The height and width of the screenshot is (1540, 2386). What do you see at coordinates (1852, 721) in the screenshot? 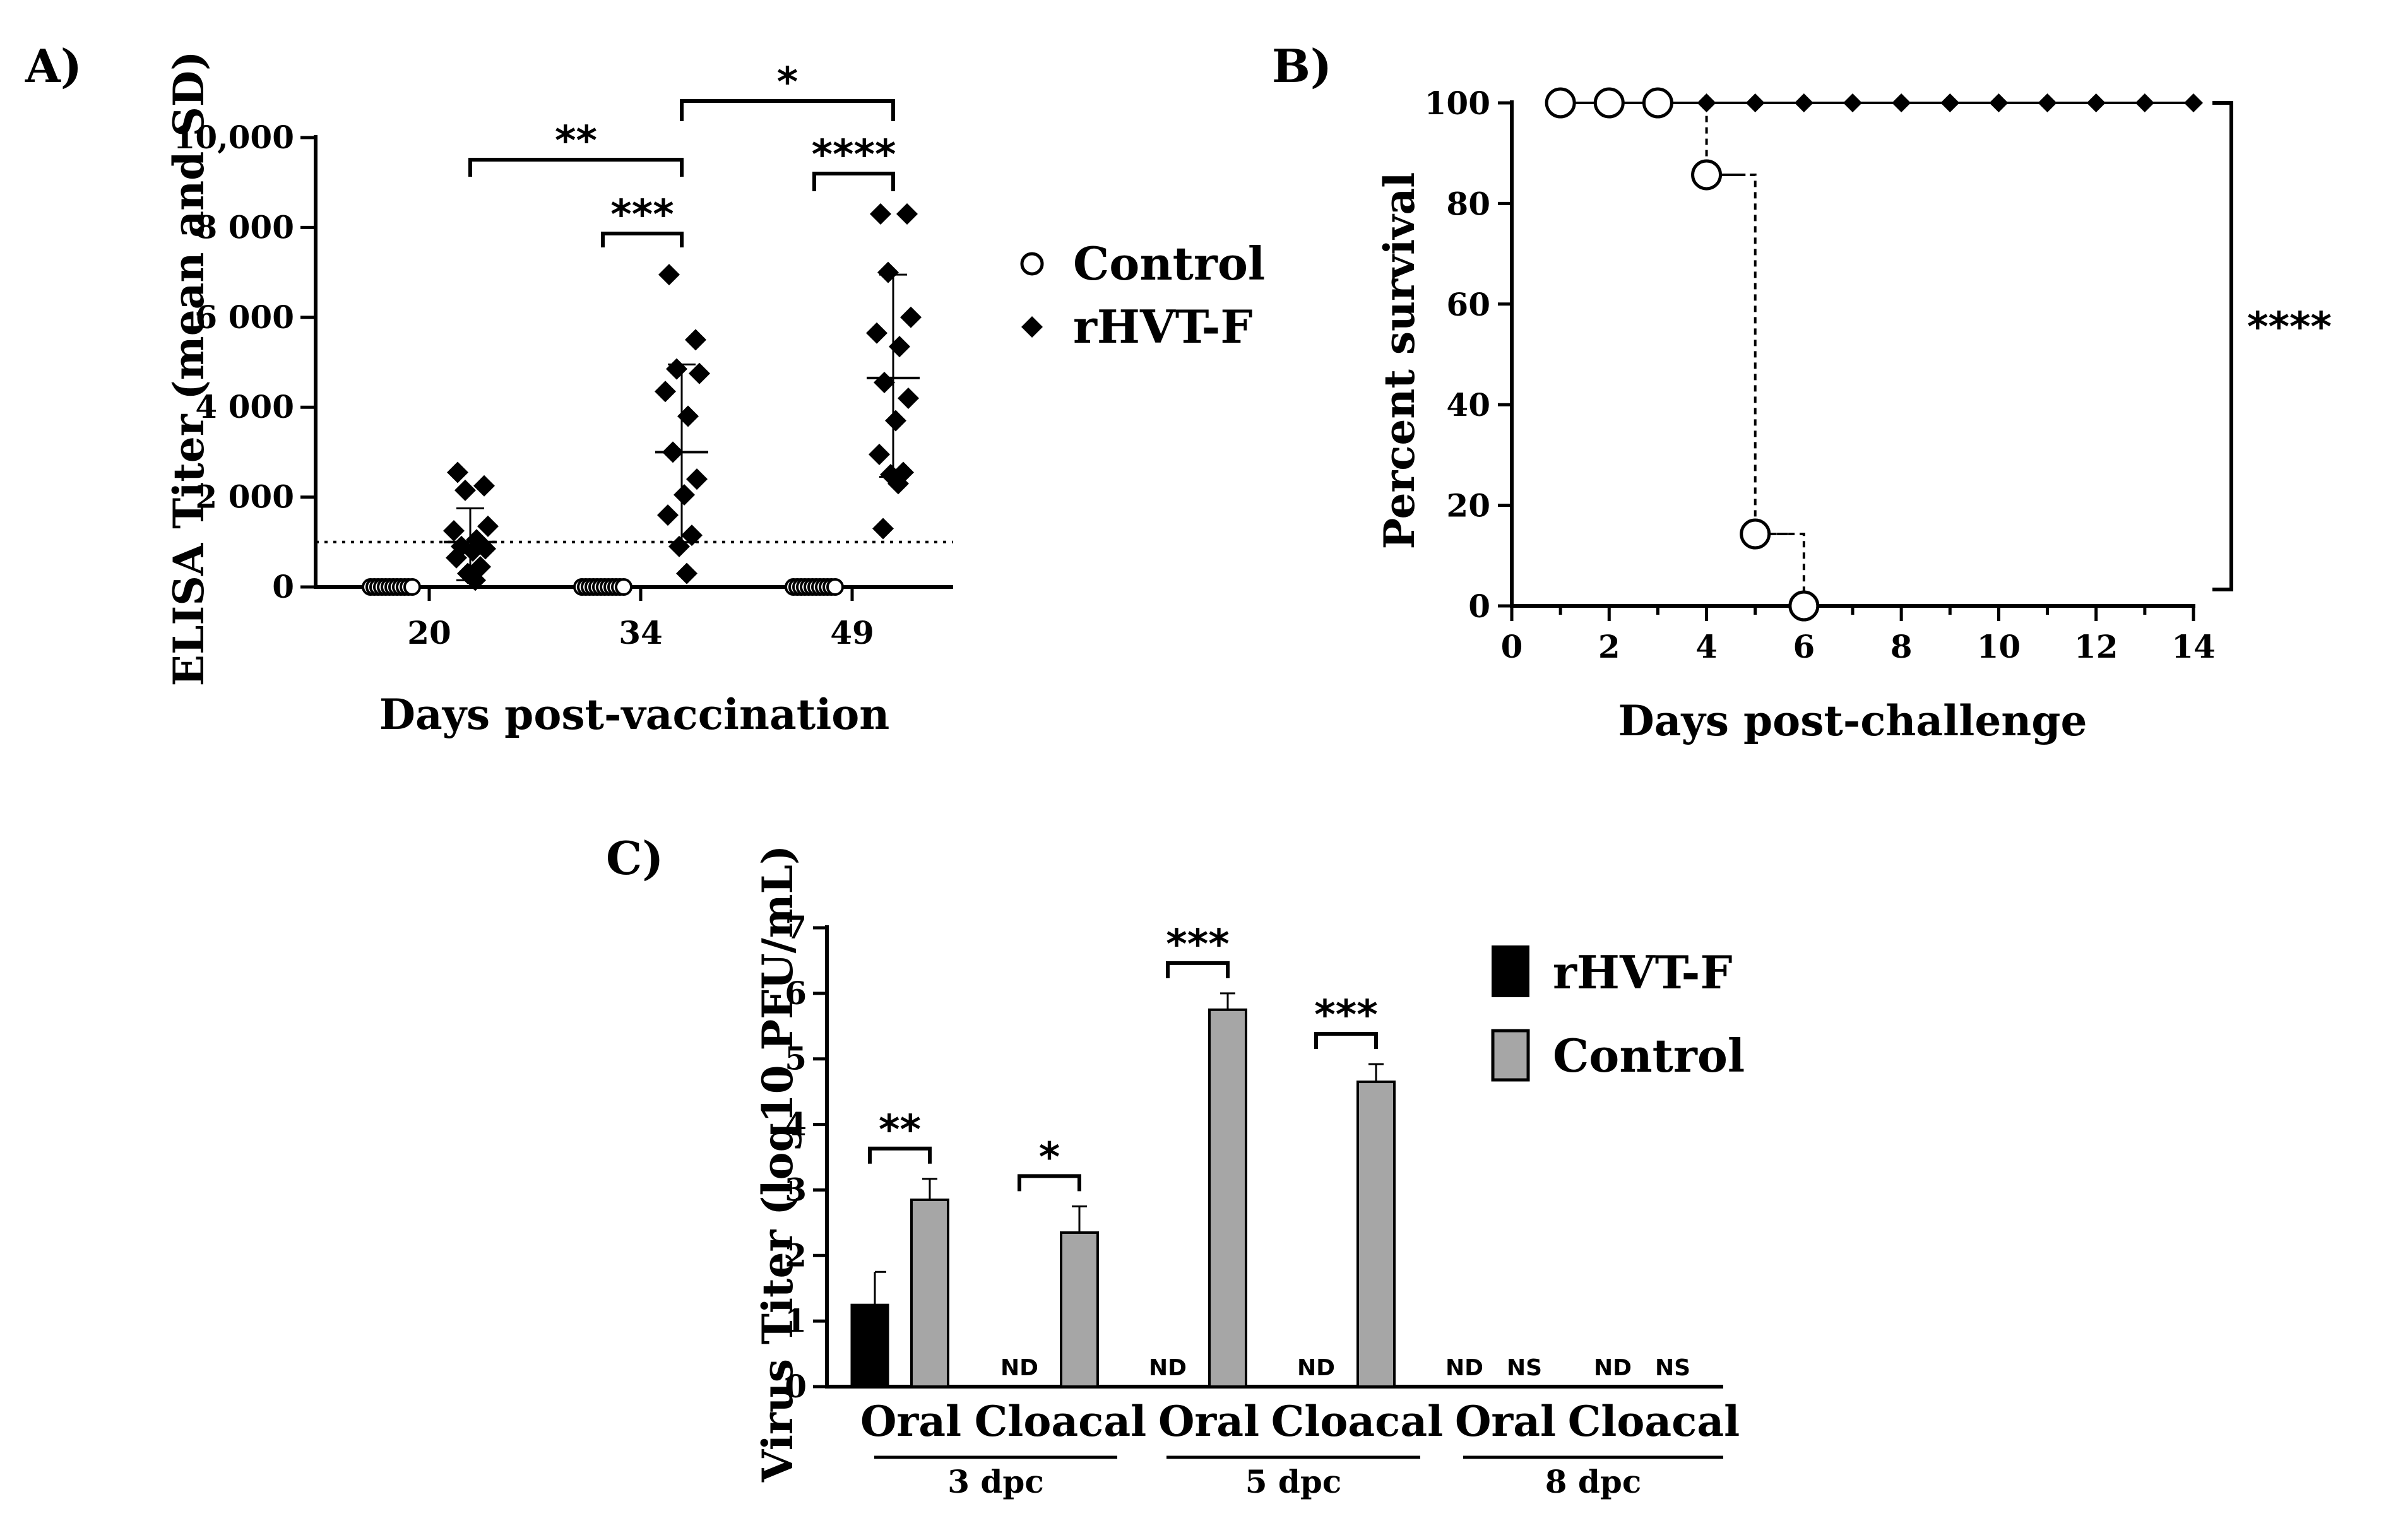
I see `panel-b-x-axis-title: Days post-challenge` at bounding box center [1852, 721].